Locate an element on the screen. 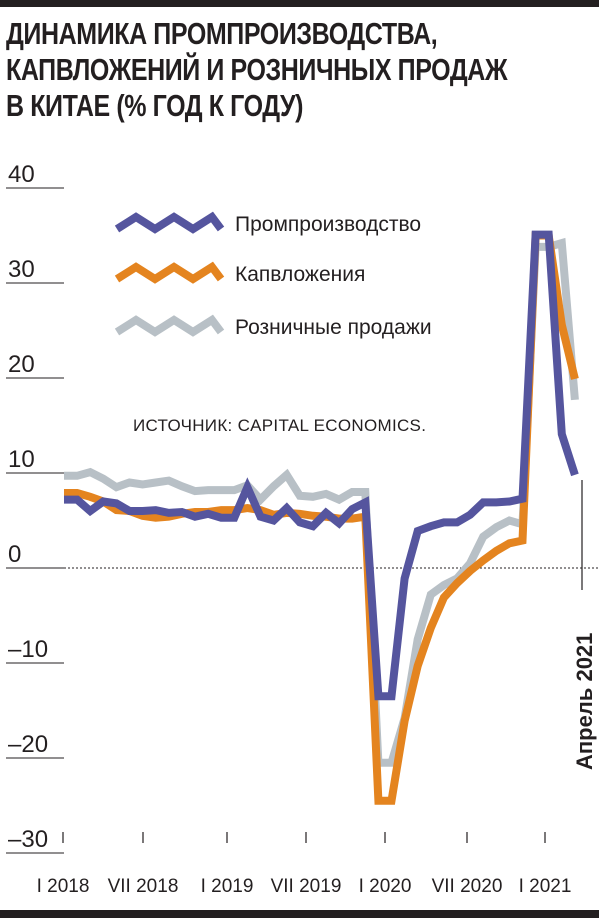  y-tick-label: –30 is located at coordinates (28, 839).